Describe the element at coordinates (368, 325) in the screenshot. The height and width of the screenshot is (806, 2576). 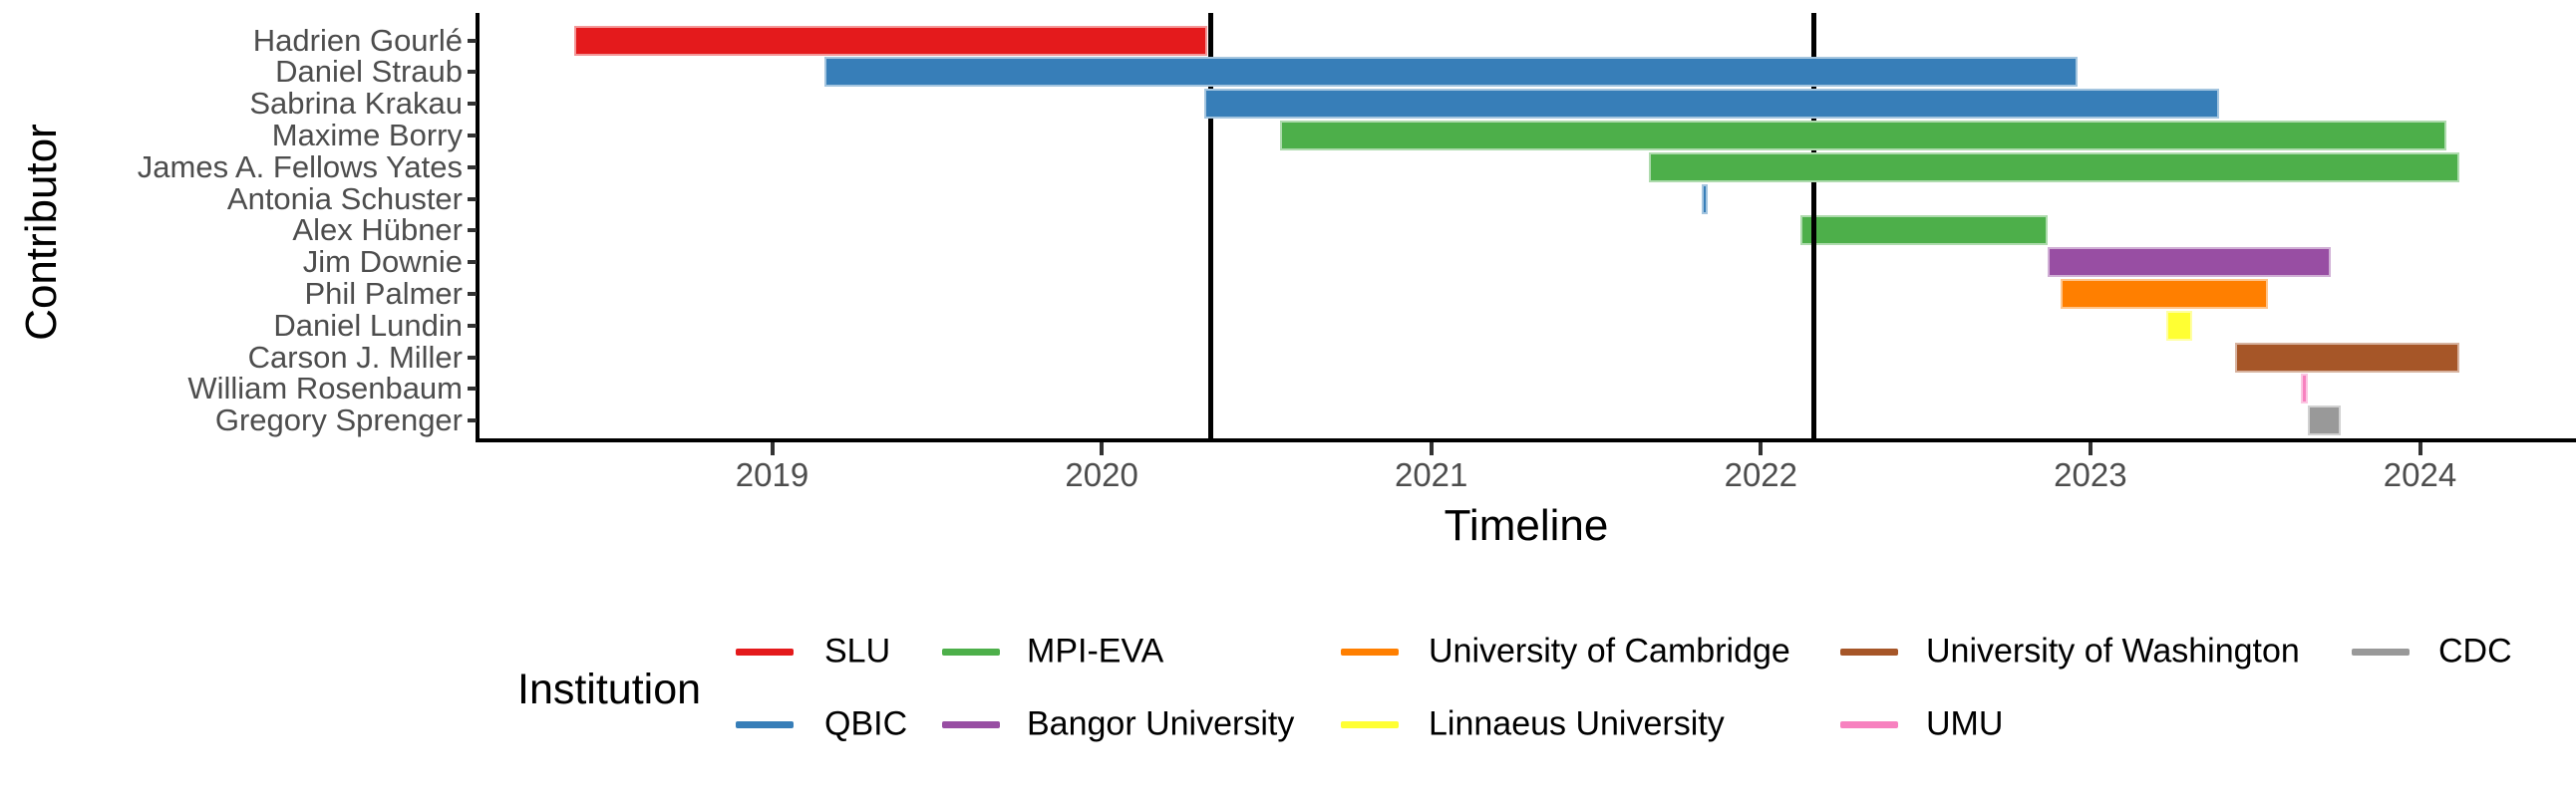
I see `contributor-label: Daniel Lundin` at that location.